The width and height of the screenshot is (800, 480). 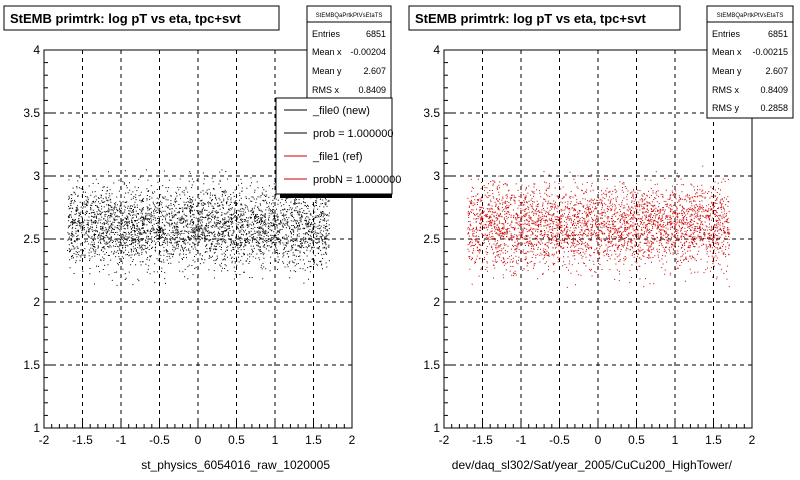 I want to click on left-stat-value: 0.8409, so click(x=372, y=90).